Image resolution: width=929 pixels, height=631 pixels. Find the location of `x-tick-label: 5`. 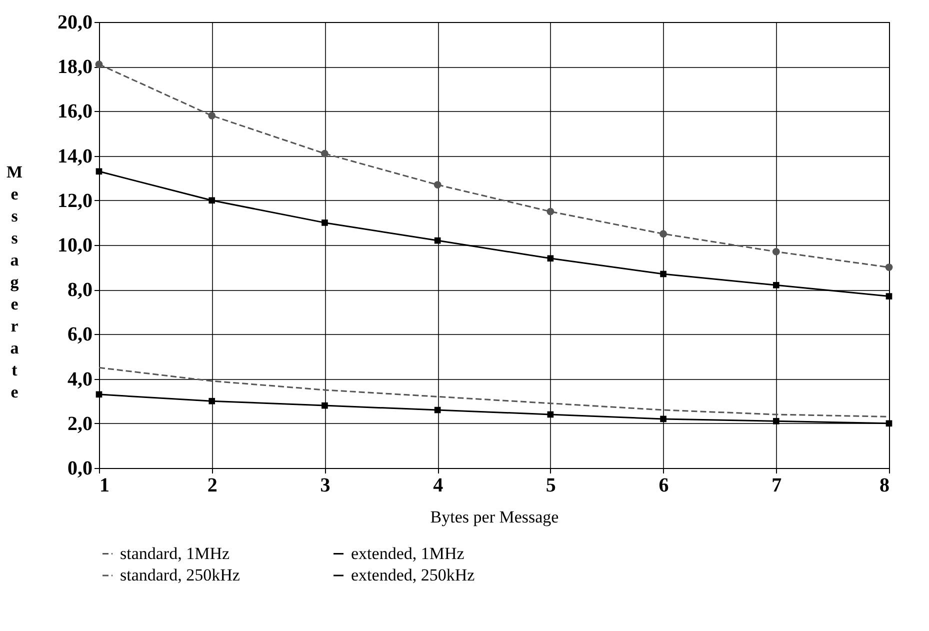

x-tick-label: 5 is located at coordinates (551, 485).